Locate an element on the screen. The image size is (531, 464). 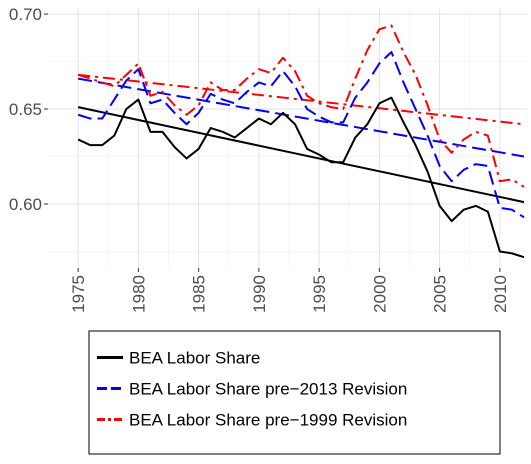
x-tick-label: 2000 is located at coordinates (379, 294).